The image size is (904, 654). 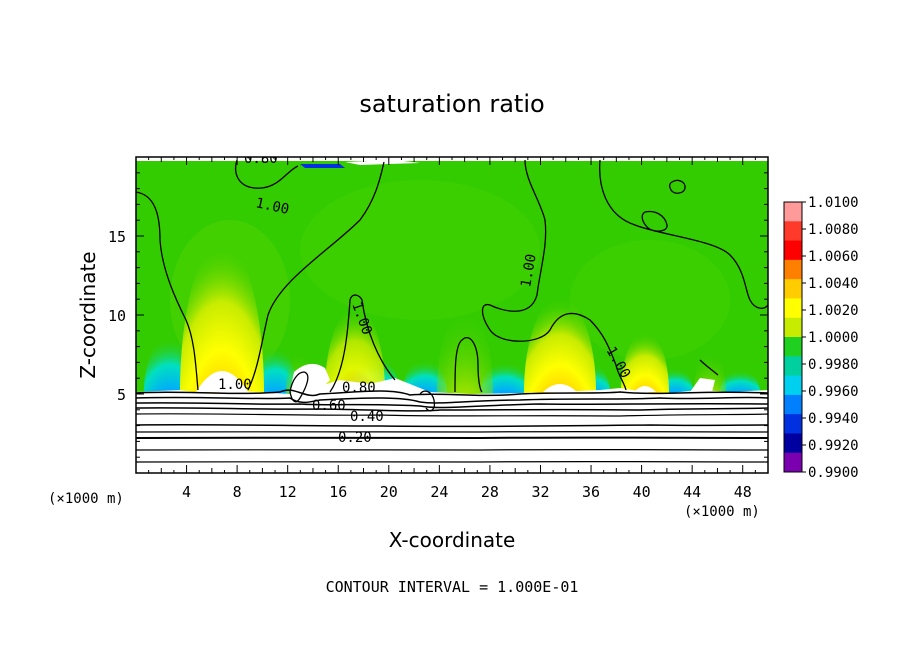 I want to click on x-tick-label: 12, so click(x=288, y=492).